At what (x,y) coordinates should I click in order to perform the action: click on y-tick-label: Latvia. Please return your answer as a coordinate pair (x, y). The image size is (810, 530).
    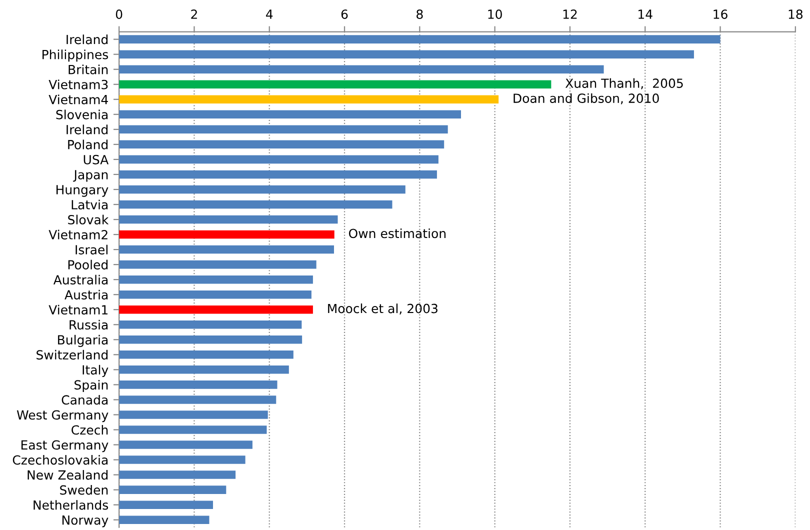
    Looking at the image, I should click on (90, 205).